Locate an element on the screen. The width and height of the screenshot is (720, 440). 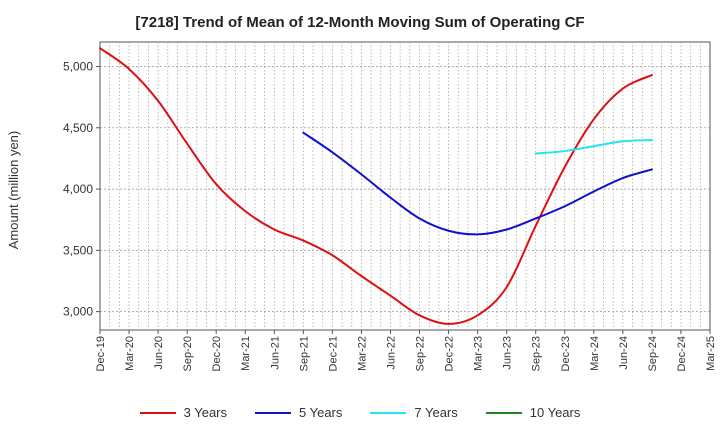
legend-item-10-years: 10 Years is located at coordinates (533, 412).